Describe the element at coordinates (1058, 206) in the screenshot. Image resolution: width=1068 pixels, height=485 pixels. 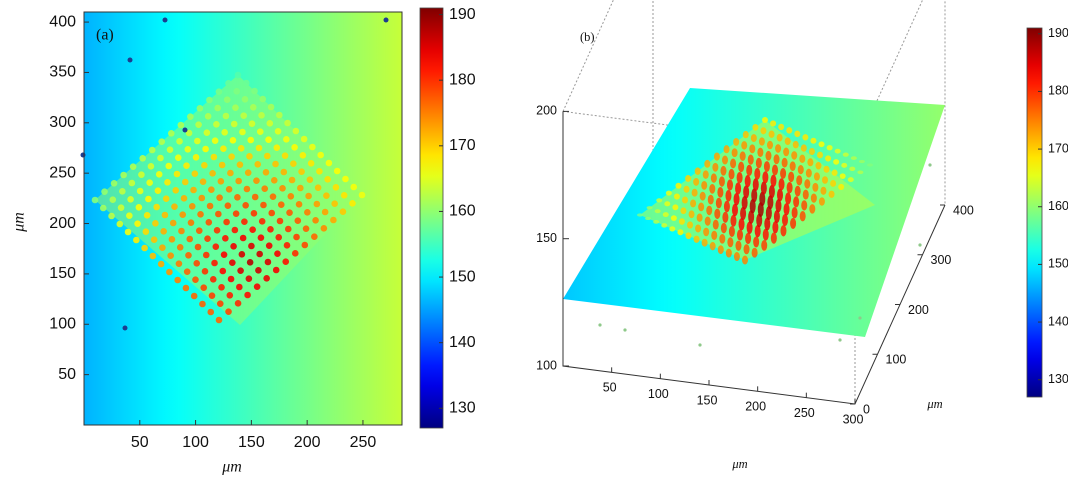
I see `colorbar-tick-label: 160` at that location.